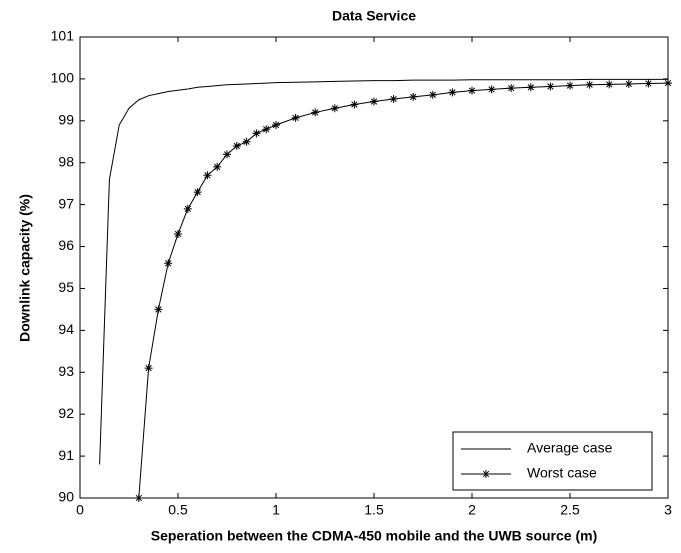 The height and width of the screenshot is (553, 681). I want to click on y-tick-label: 90, so click(66, 497).